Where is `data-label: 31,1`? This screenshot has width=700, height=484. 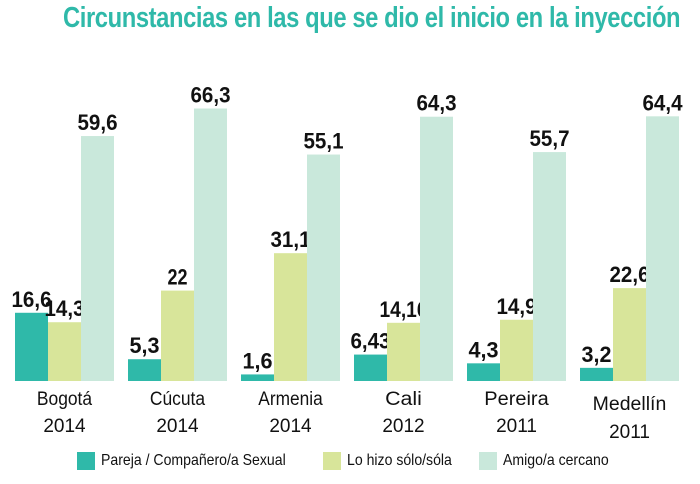 data-label: 31,1 is located at coordinates (291, 239).